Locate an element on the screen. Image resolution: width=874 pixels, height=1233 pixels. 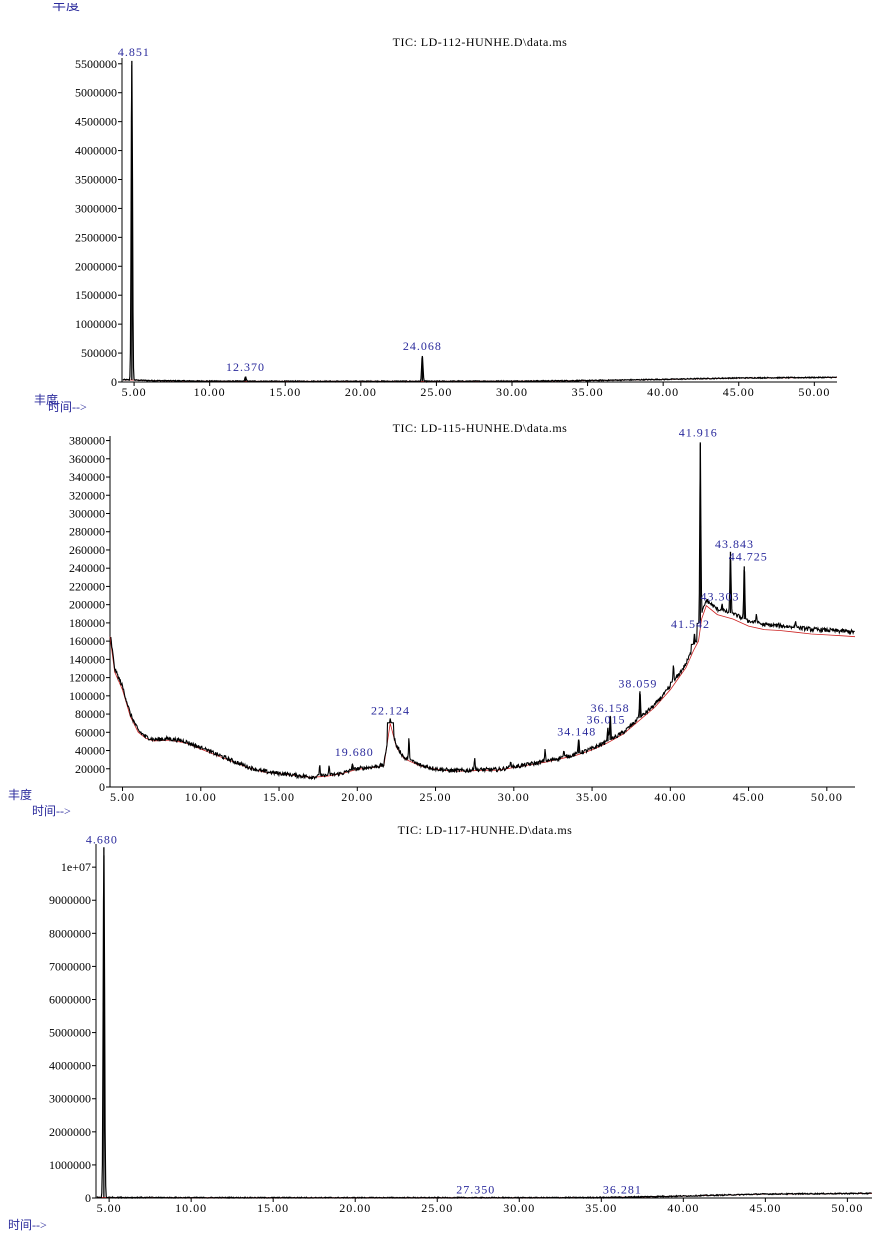
y-tick-label: 220000 is located at coordinates (87, 586).